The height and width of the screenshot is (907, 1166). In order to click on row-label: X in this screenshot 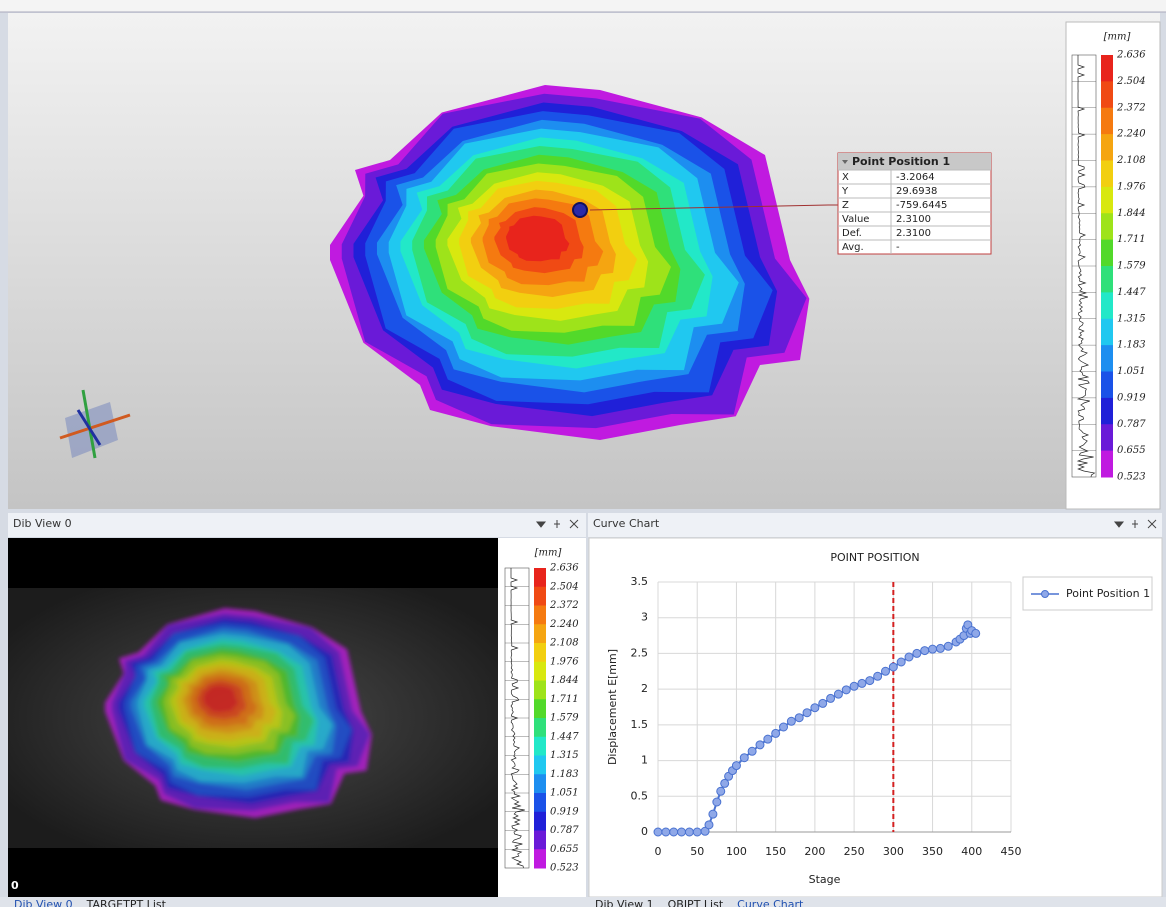, I will do `click(845, 177)`.